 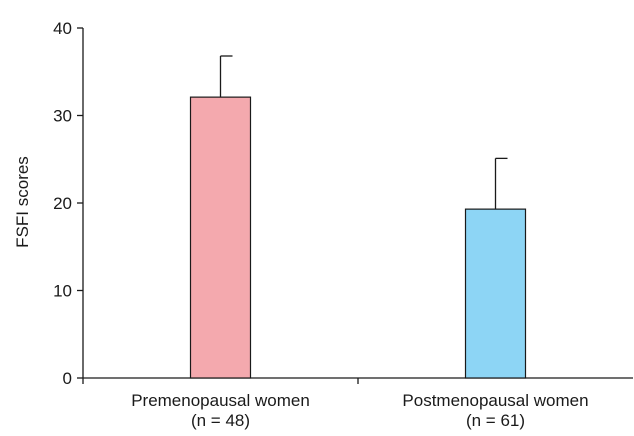 I want to click on y-ticks: 0 10 20 30 40, so click(x=68, y=203).